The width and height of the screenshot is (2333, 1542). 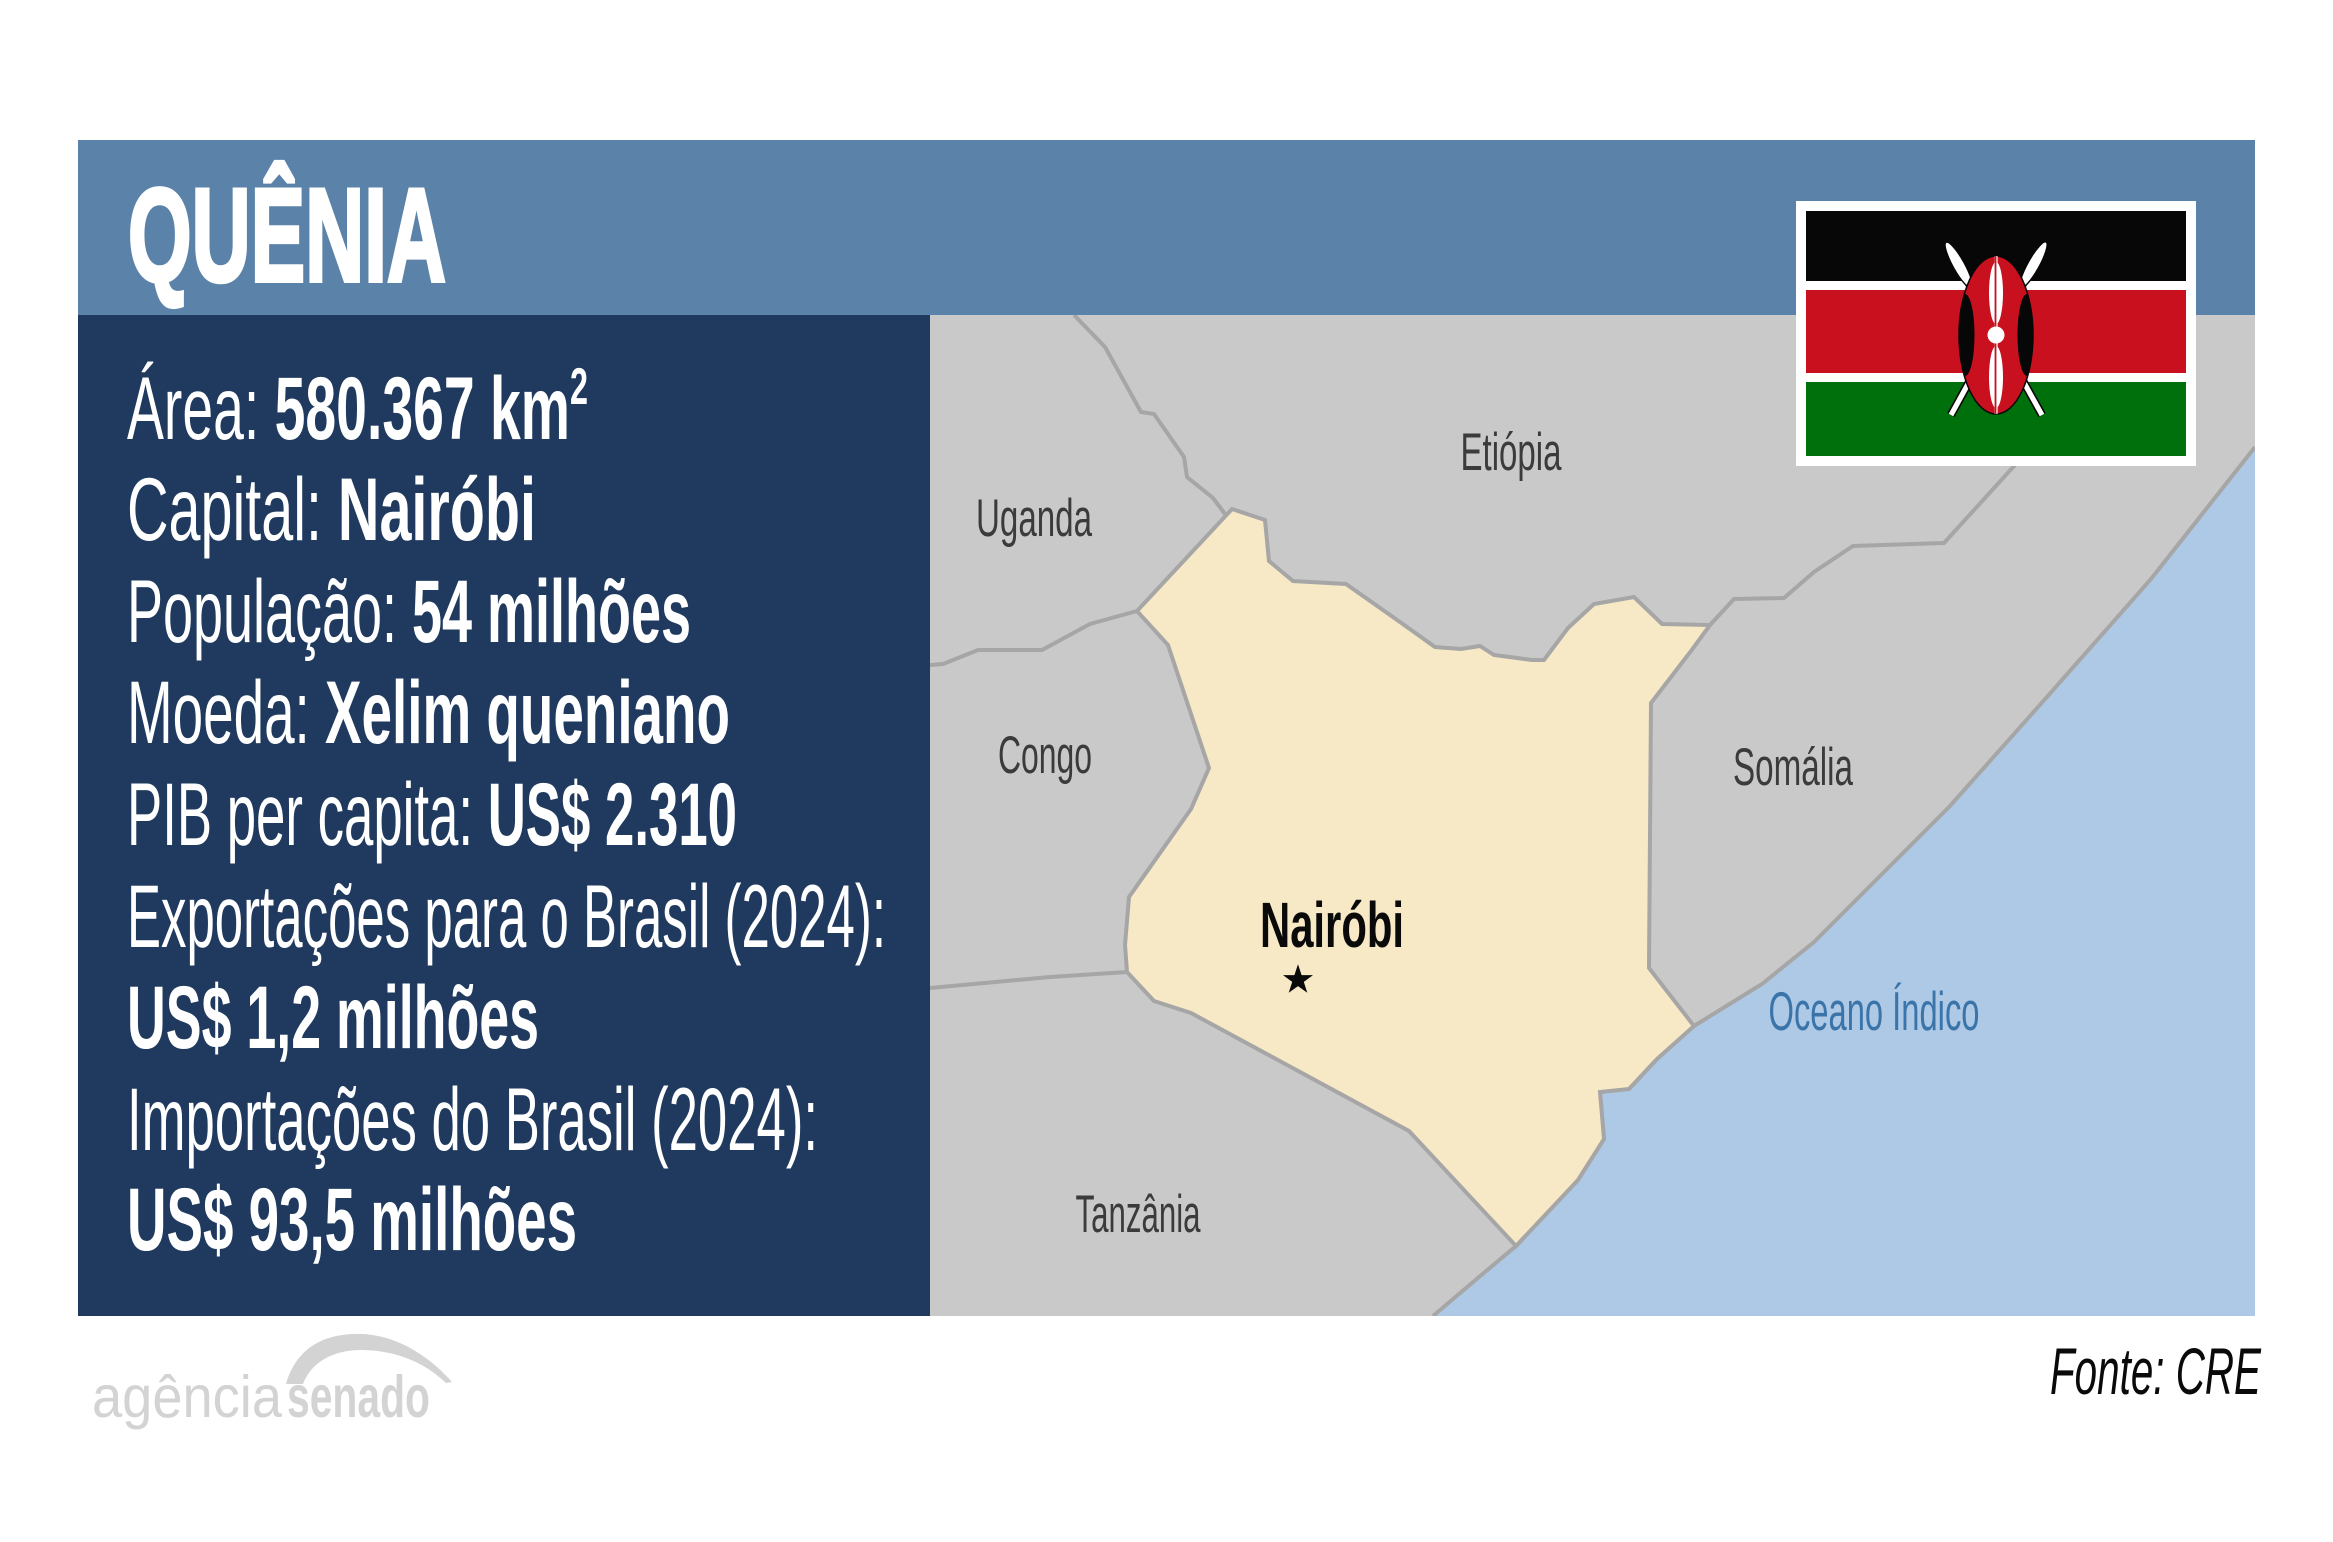 What do you see at coordinates (1874, 1011) in the screenshot?
I see `svg-text: Oceano Índico` at bounding box center [1874, 1011].